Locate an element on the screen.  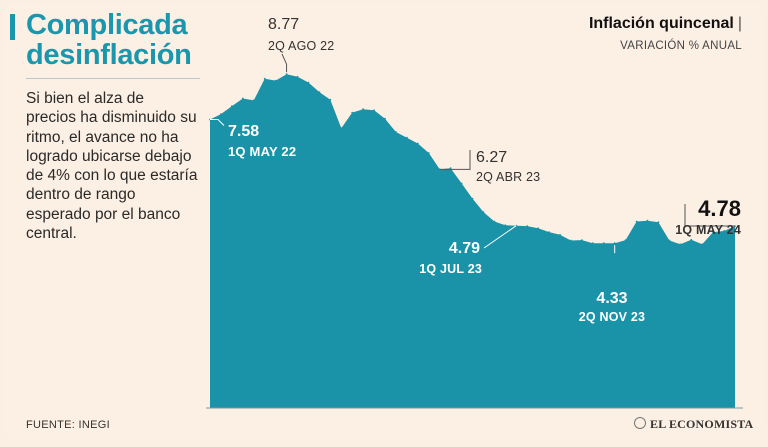
source-note: FUENTE: INEGI is located at coordinates (68, 425).